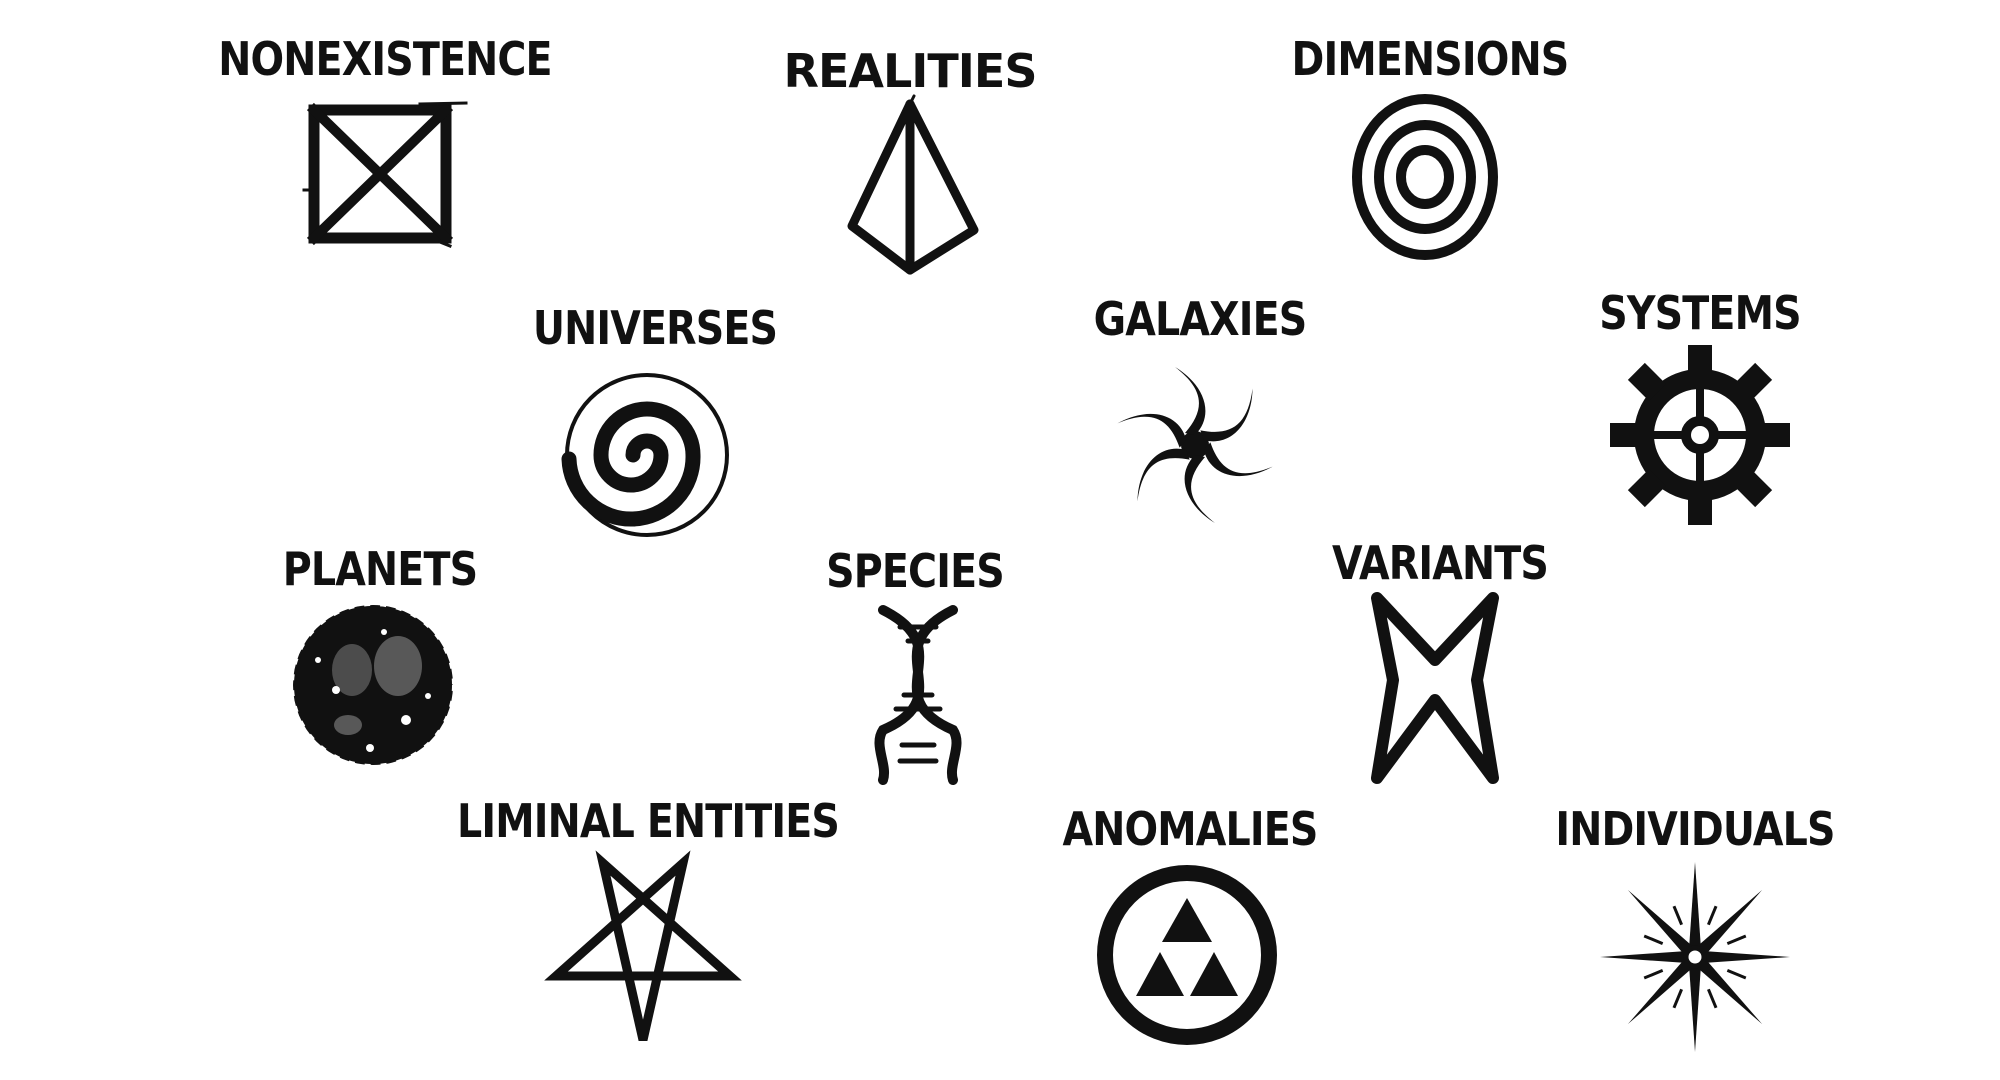  Describe the element at coordinates (655, 328) in the screenshot. I see `label-universes: UNIVERSES` at that location.